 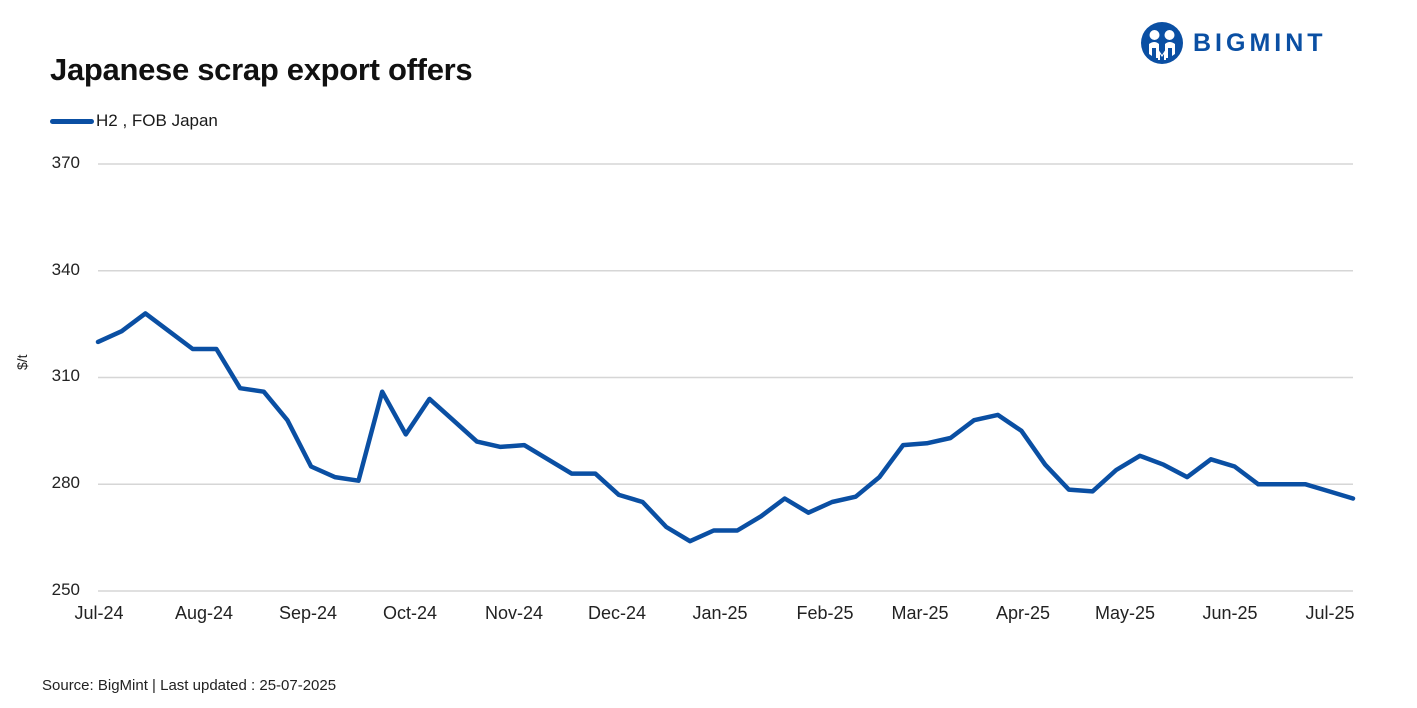 I want to click on x-tick: Jun-25, so click(x=1230, y=613).